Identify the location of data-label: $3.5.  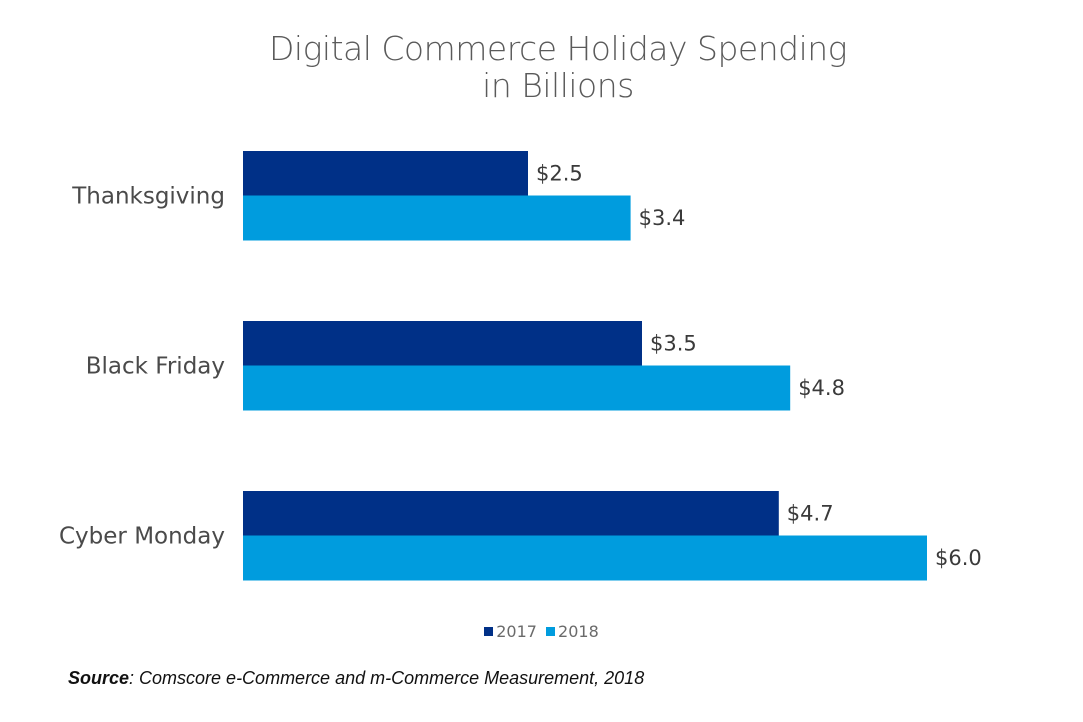
(673, 343).